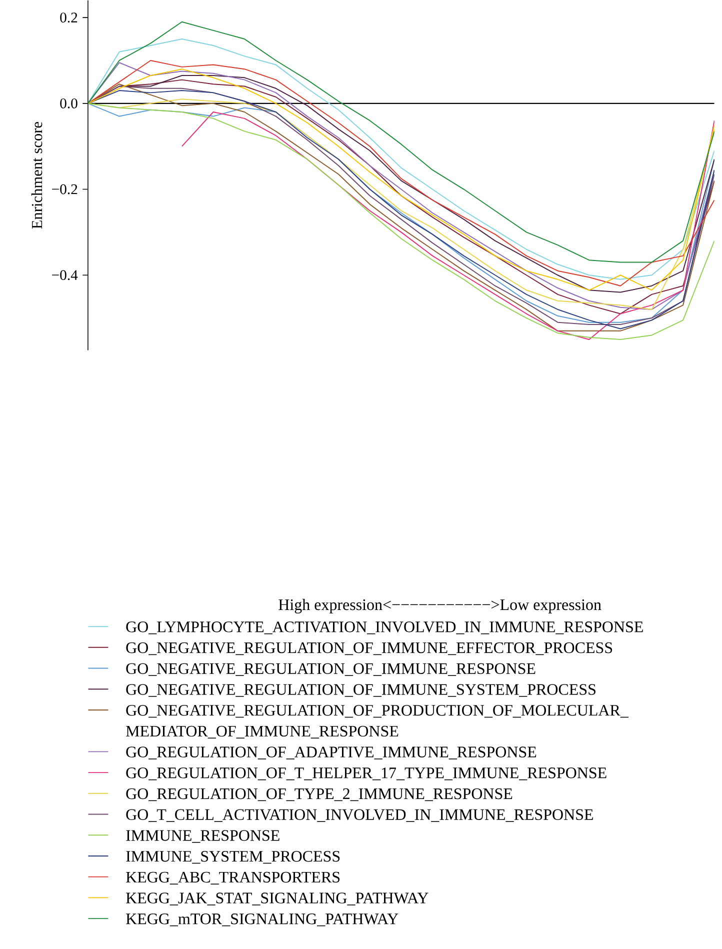  I want to click on legend-label: GO_NEGATIVE_REGULATION_OF_IMMUNE_RESPONSE, so click(331, 669).